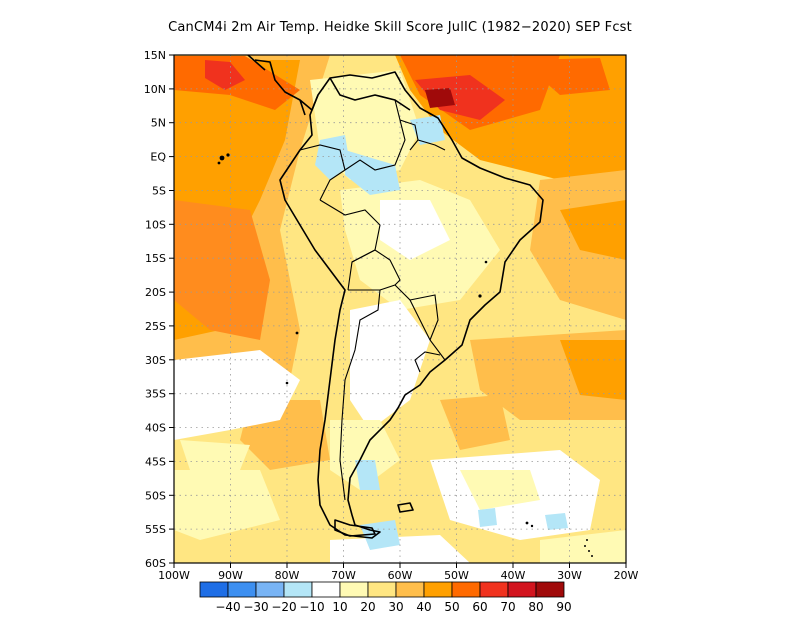 Image resolution: width=800 pixels, height=618 pixels. I want to click on colorbar-label: 70, so click(507, 607).